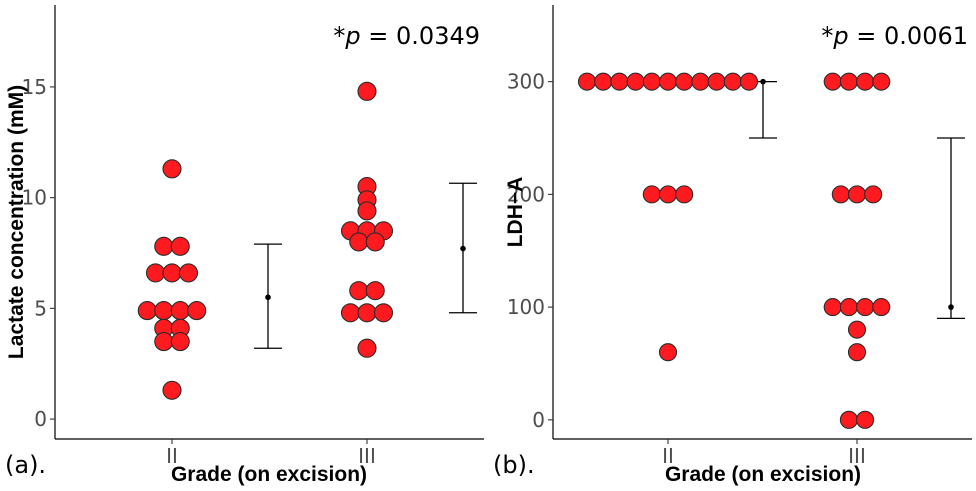 This screenshot has height=491, width=976. I want to click on p-value-annotation: *p = 0.0349, so click(406, 36).